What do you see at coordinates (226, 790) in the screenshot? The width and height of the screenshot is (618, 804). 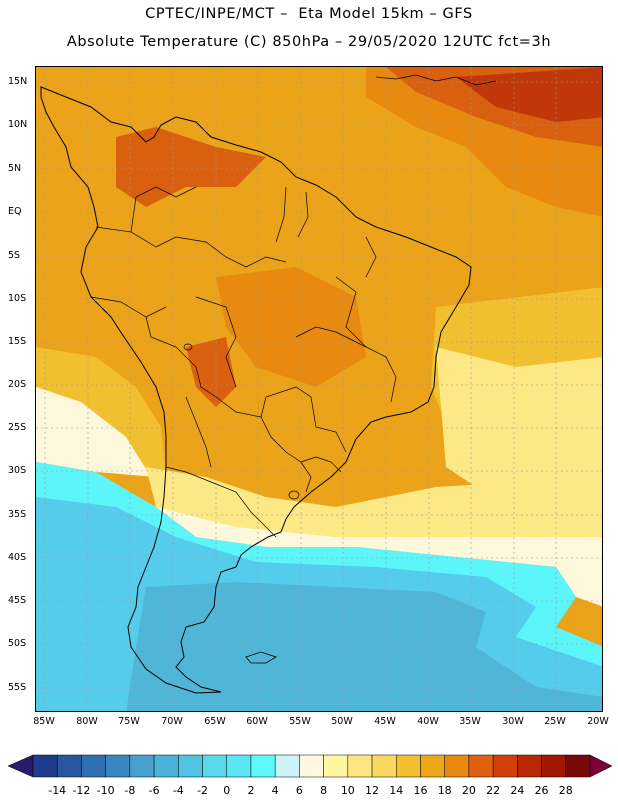 I see `colorbar-label: 0` at bounding box center [226, 790].